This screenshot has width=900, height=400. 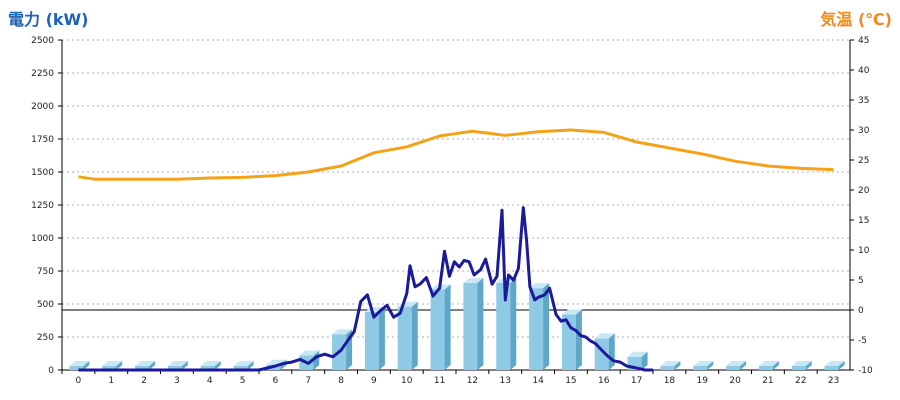 I want to click on right-tick-label-0: -10, so click(x=865, y=371).